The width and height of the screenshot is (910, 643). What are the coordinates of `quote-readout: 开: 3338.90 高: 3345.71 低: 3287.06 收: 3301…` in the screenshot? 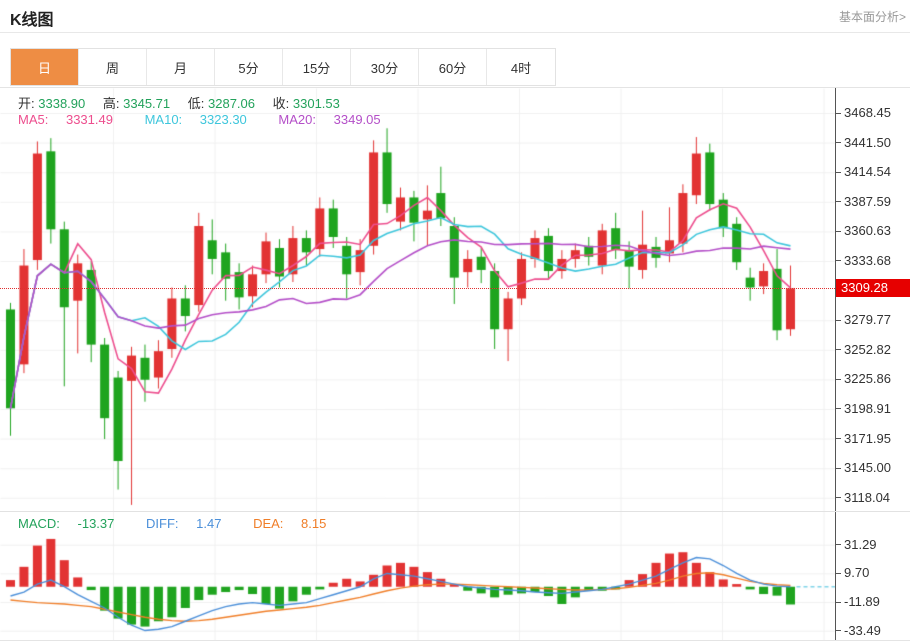 It's located at (186, 102).